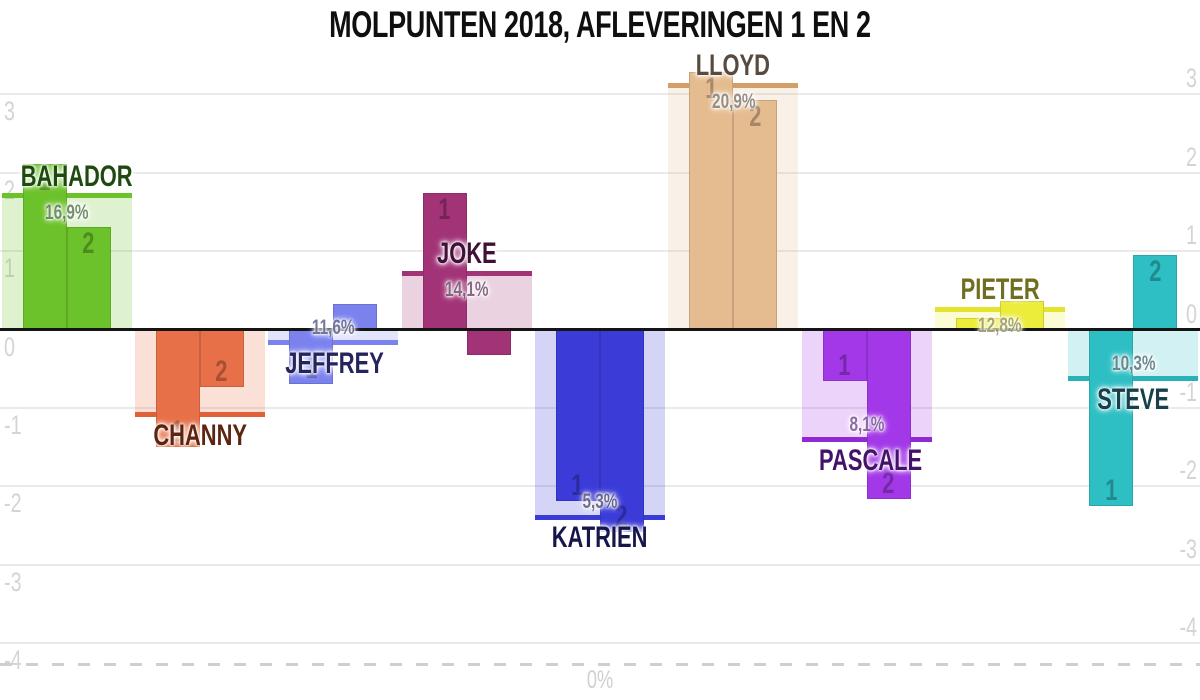 The image size is (1200, 700). I want to click on percent-label-text: 20,9%, so click(733, 102).